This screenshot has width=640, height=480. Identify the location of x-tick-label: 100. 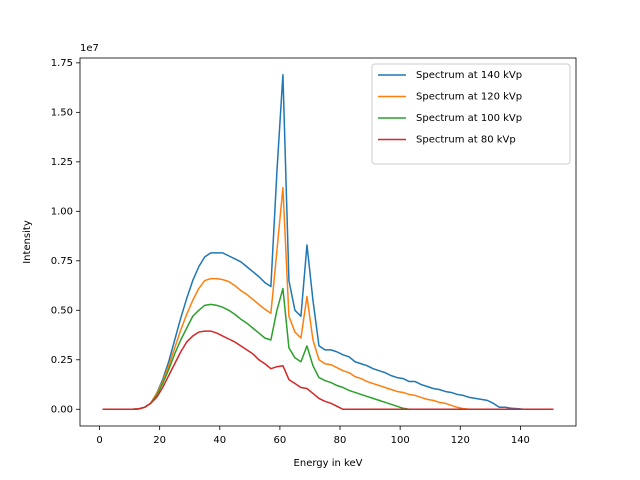
(400, 440).